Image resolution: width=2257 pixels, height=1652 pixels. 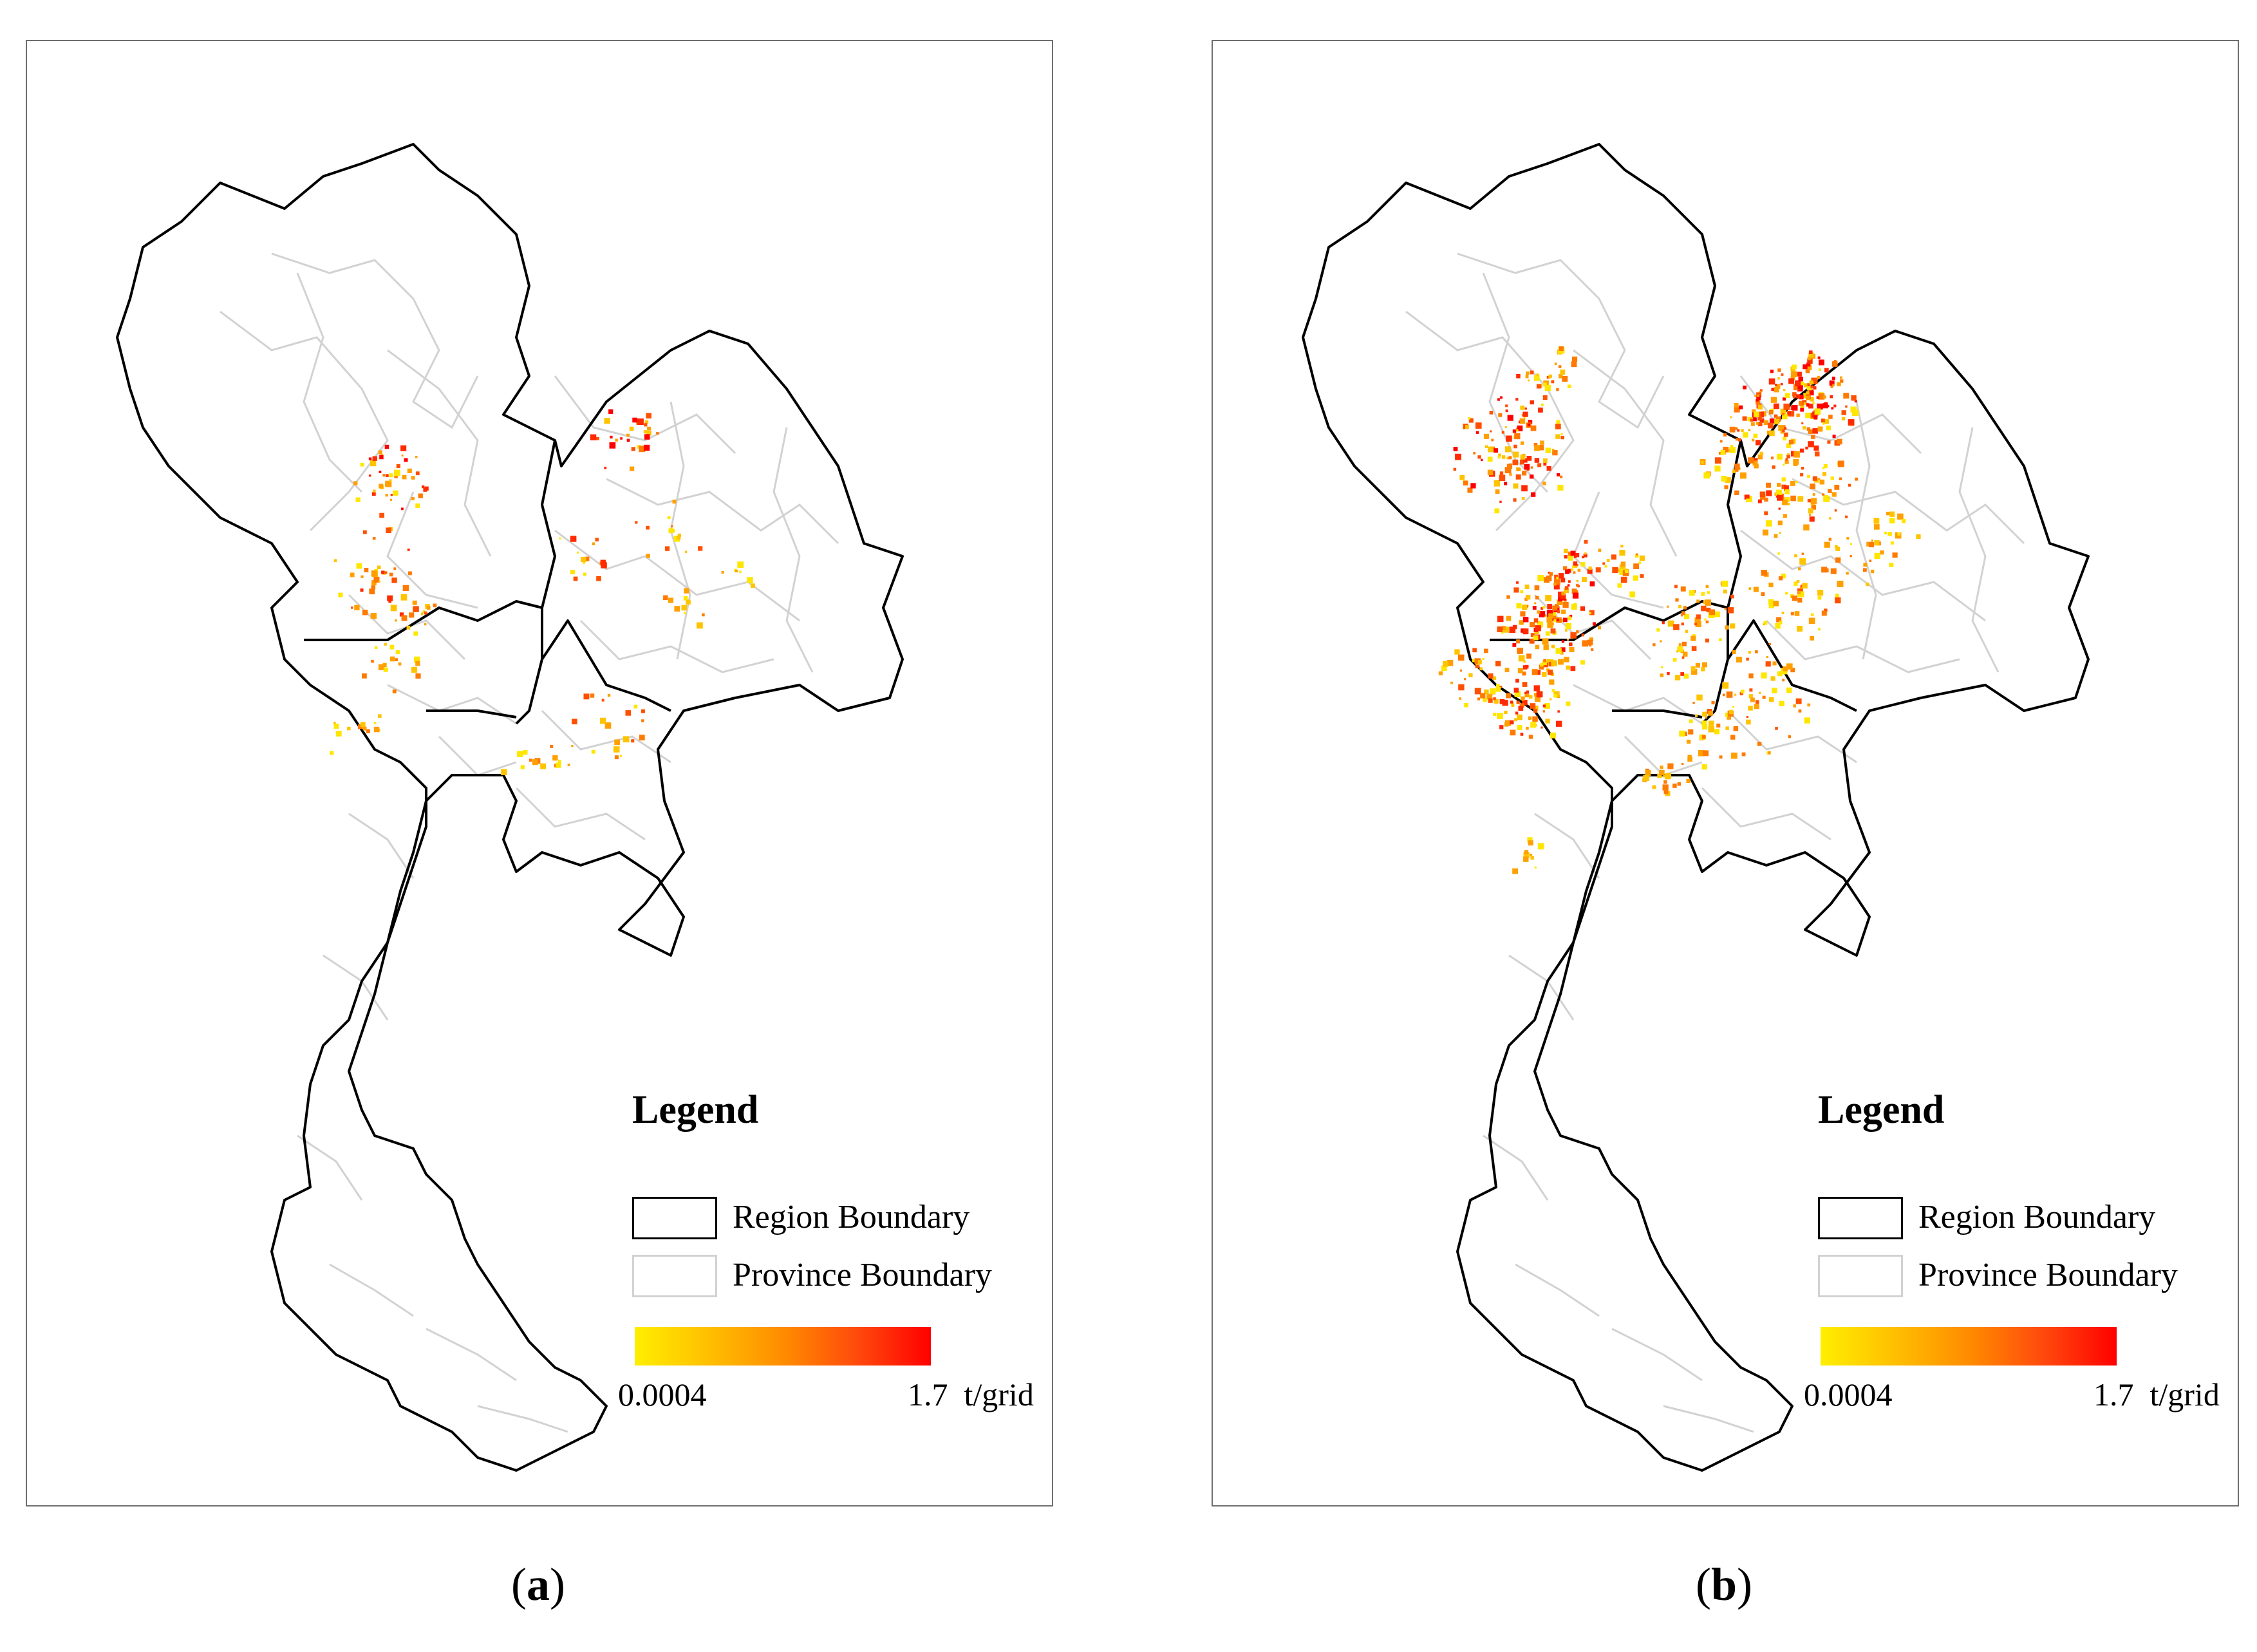 I want to click on caption-b: (b), so click(x=1723, y=1584).